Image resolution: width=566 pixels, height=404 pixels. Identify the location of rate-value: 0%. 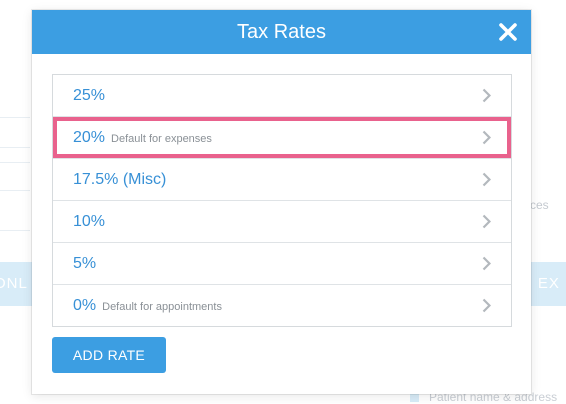
(85, 305).